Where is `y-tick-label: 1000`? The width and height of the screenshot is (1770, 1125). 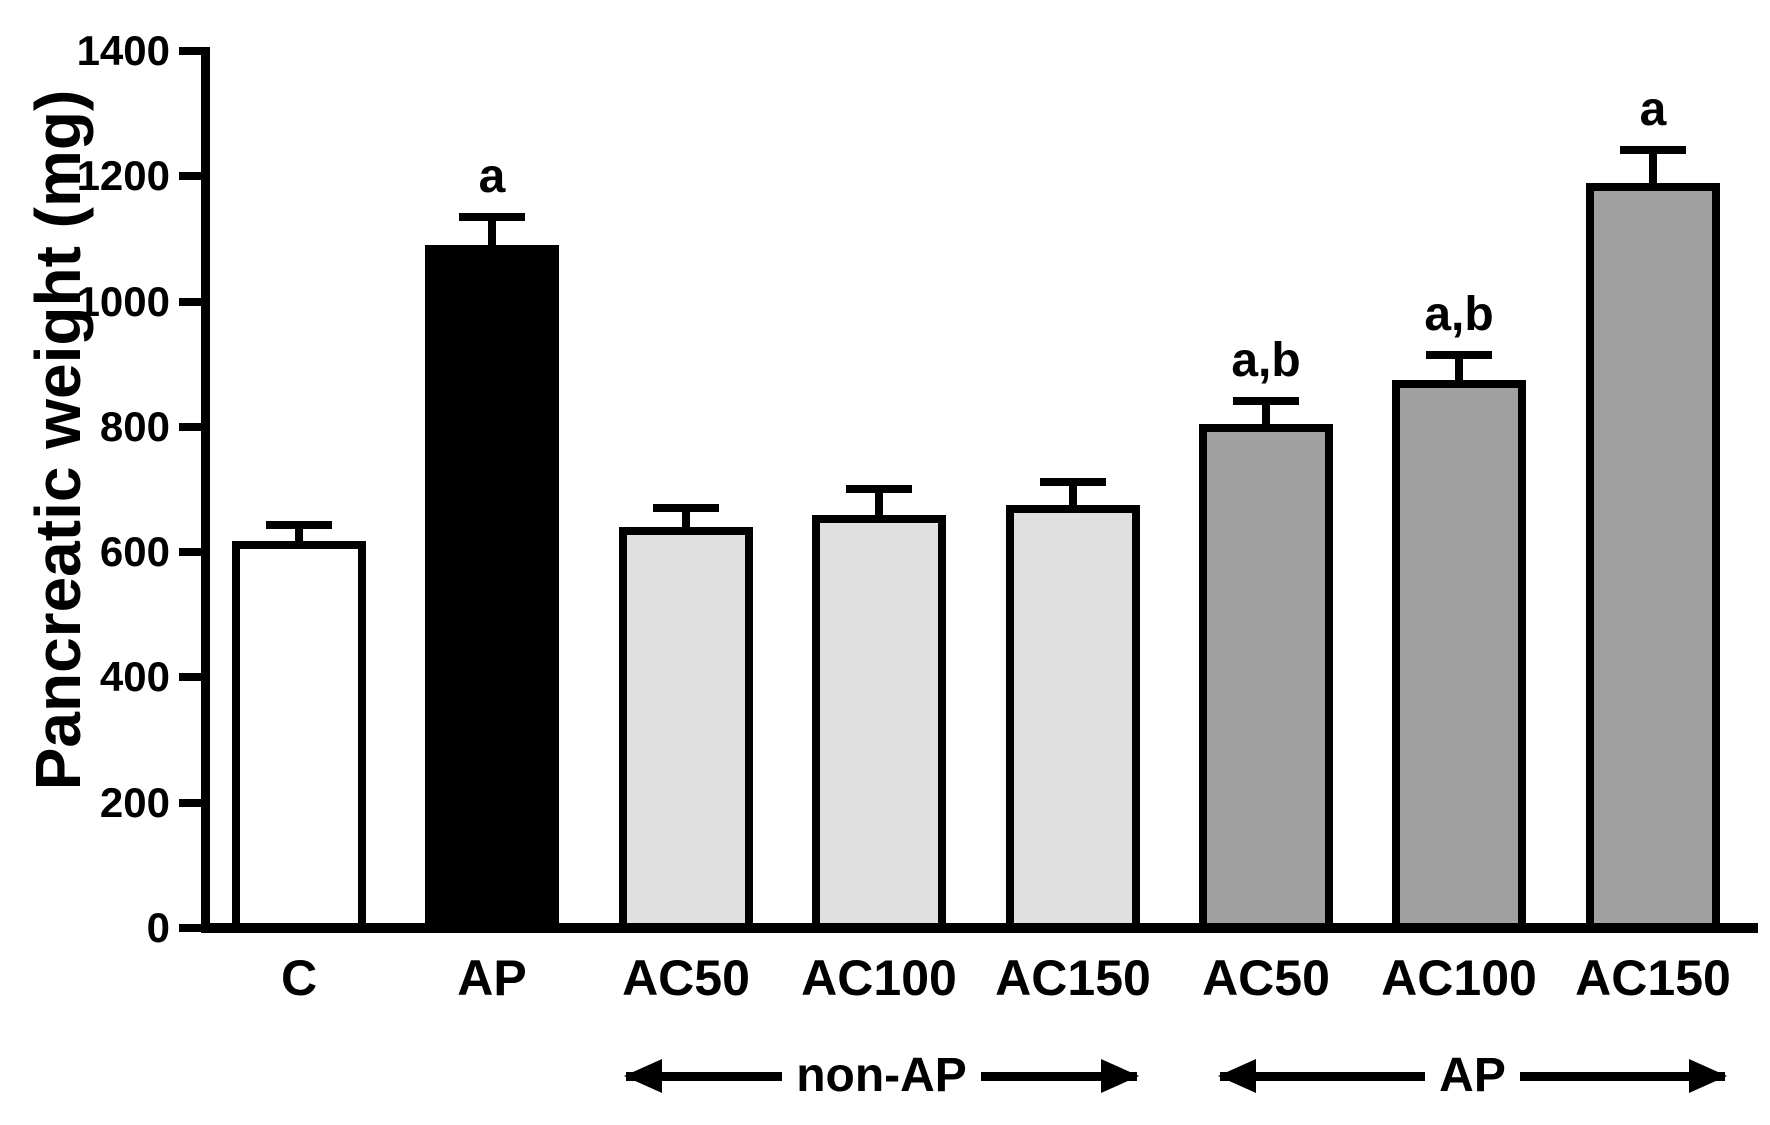
y-tick-label: 1000 is located at coordinates (123, 301).